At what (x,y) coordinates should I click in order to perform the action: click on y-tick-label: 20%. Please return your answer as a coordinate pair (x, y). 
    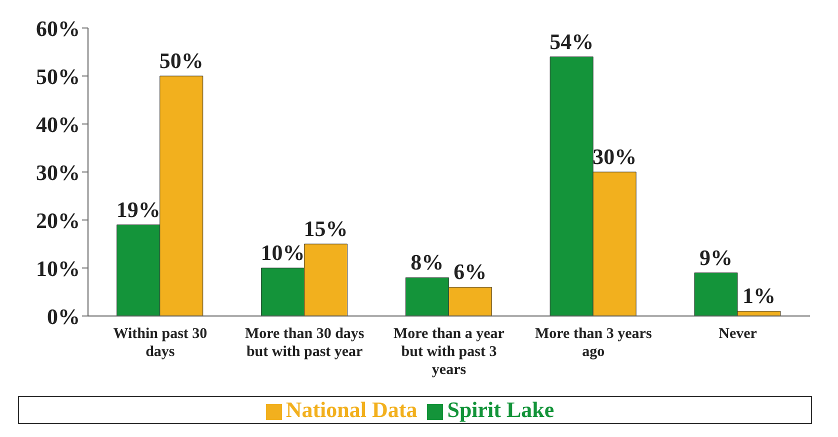
    Looking at the image, I should click on (58, 220).